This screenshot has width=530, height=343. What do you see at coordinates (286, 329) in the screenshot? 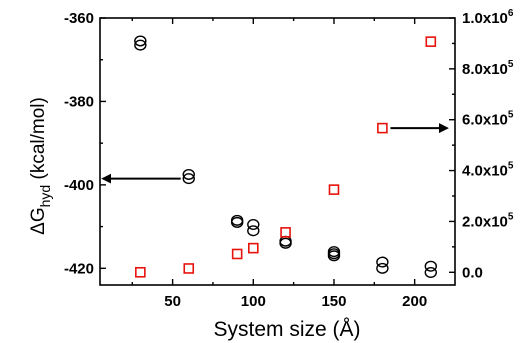
I see `x-axis-title: System size (Å)` at bounding box center [286, 329].